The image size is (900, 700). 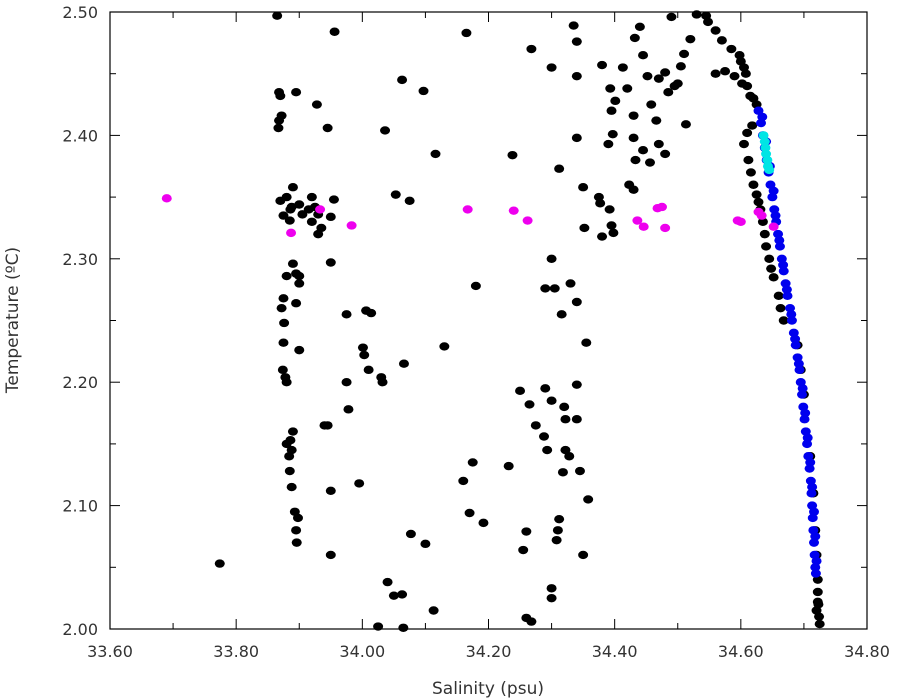 I want to click on y-tick-label: 2.20, so click(x=80, y=382).